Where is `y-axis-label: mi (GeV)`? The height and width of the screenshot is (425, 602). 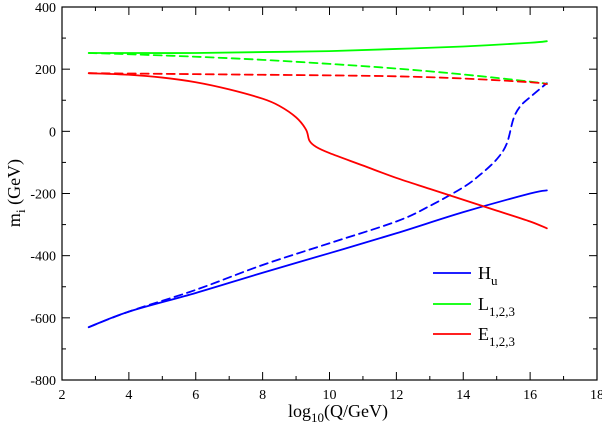 y-axis-label: mi (GeV) is located at coordinates (16, 193).